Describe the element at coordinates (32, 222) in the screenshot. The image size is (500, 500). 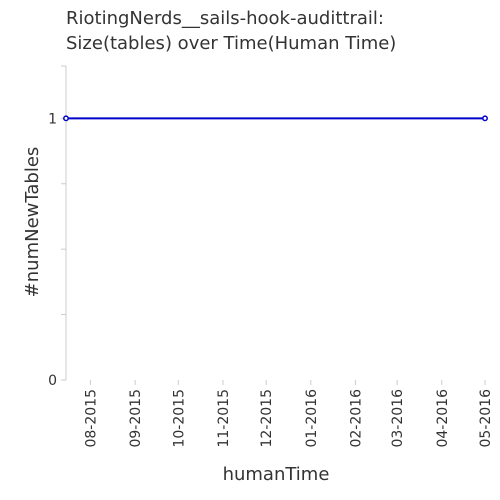
I see `y-axis-title: #numNewTables` at that location.